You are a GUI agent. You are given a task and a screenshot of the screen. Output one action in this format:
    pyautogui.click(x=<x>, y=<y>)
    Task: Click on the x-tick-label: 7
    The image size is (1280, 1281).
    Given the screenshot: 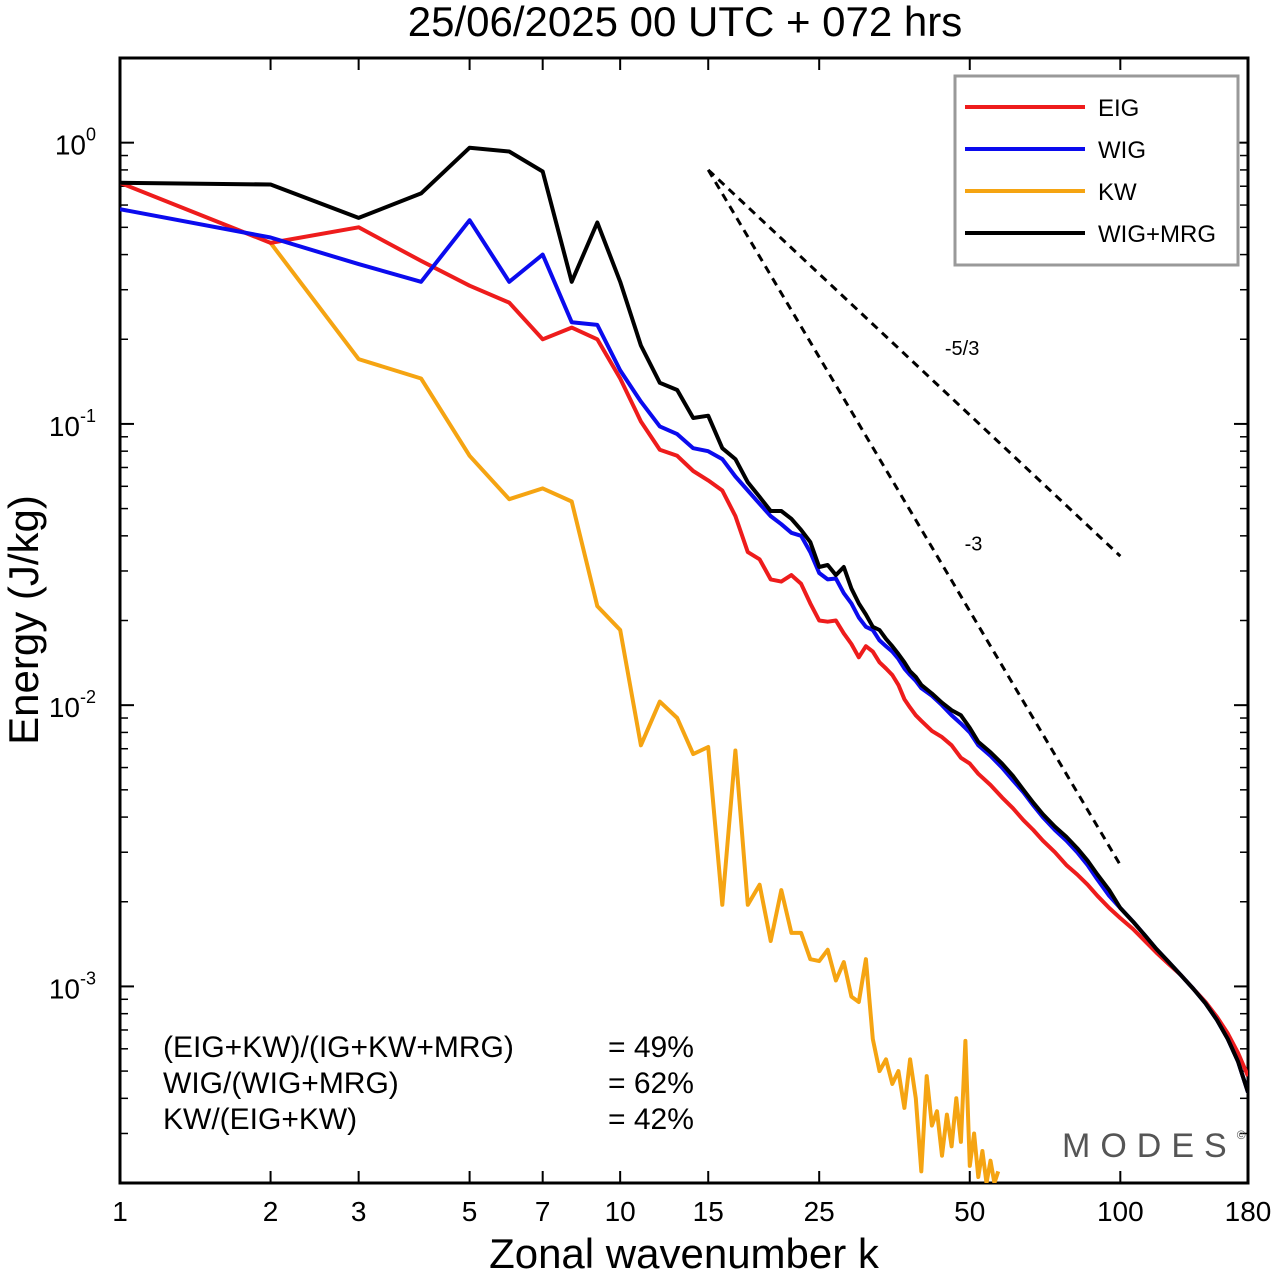 What is the action you would take?
    pyautogui.click(x=543, y=1211)
    